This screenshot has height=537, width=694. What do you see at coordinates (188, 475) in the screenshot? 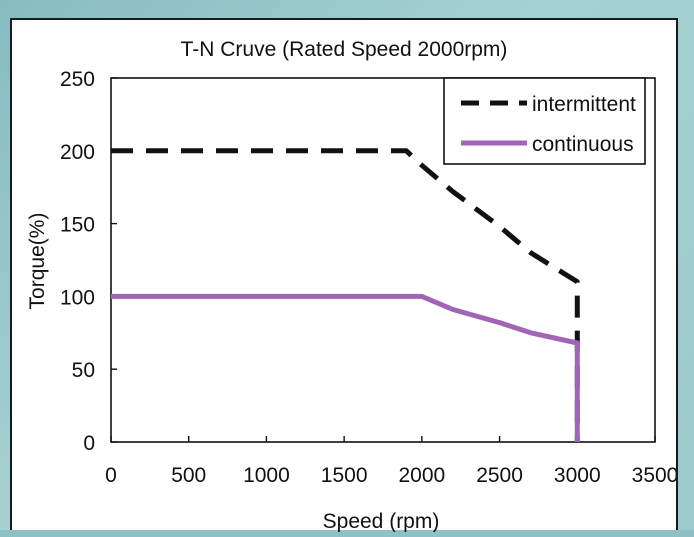
I see `x-tick-label: 500` at bounding box center [188, 475].